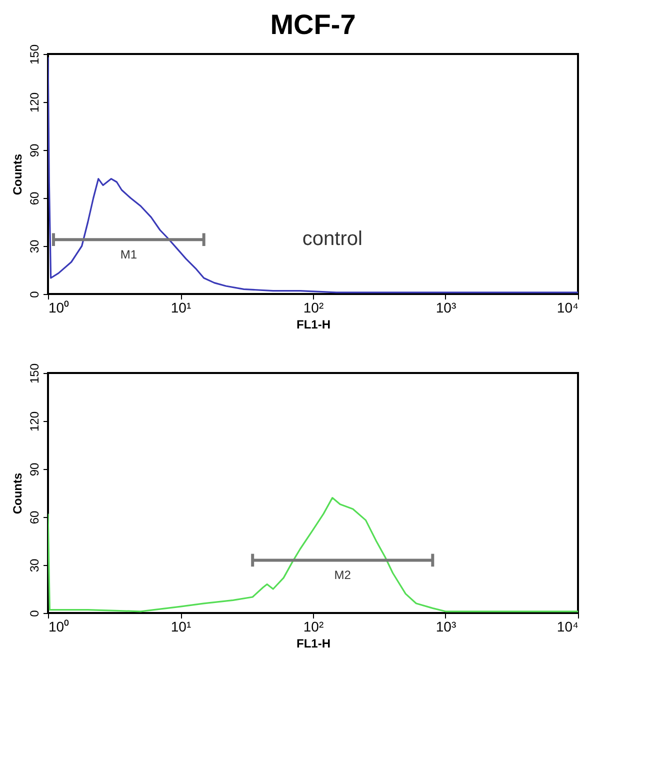 This screenshot has height=766, width=650. What do you see at coordinates (343, 575) in the screenshot?
I see `series-label: M2` at bounding box center [343, 575].